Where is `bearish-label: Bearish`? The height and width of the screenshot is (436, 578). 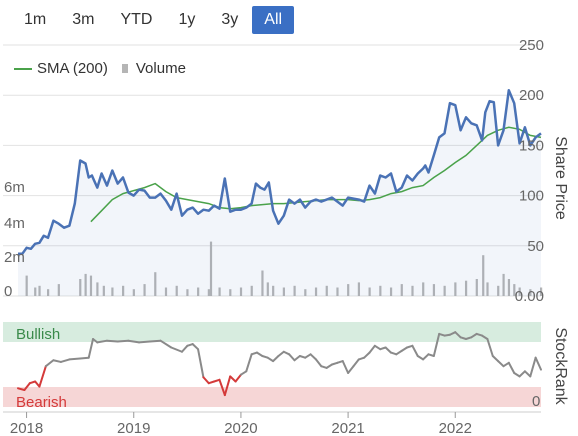 bearish-label: Bearish is located at coordinates (41, 402).